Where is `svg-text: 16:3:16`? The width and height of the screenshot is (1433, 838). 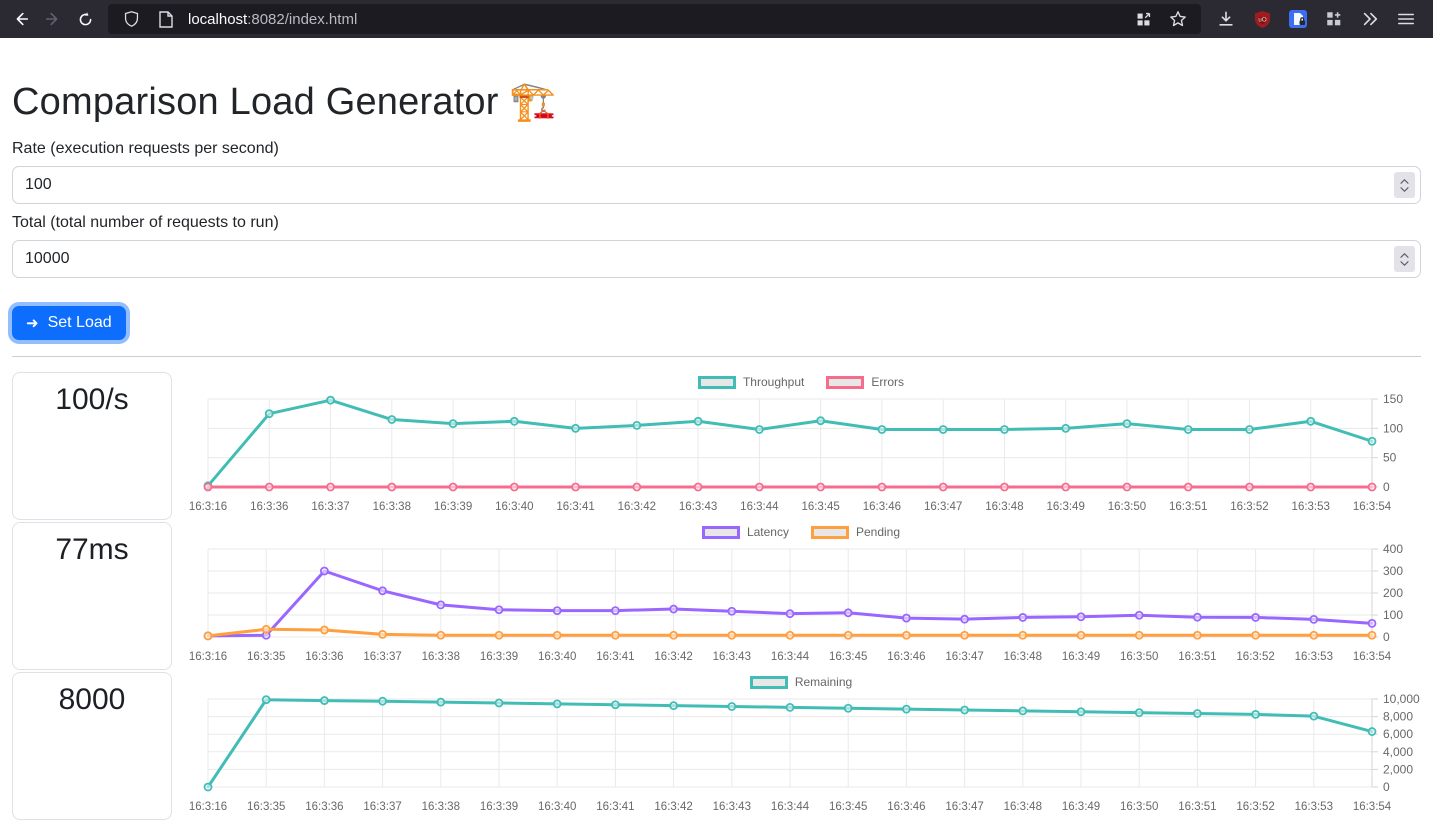 svg-text: 16:3:16 is located at coordinates (208, 507).